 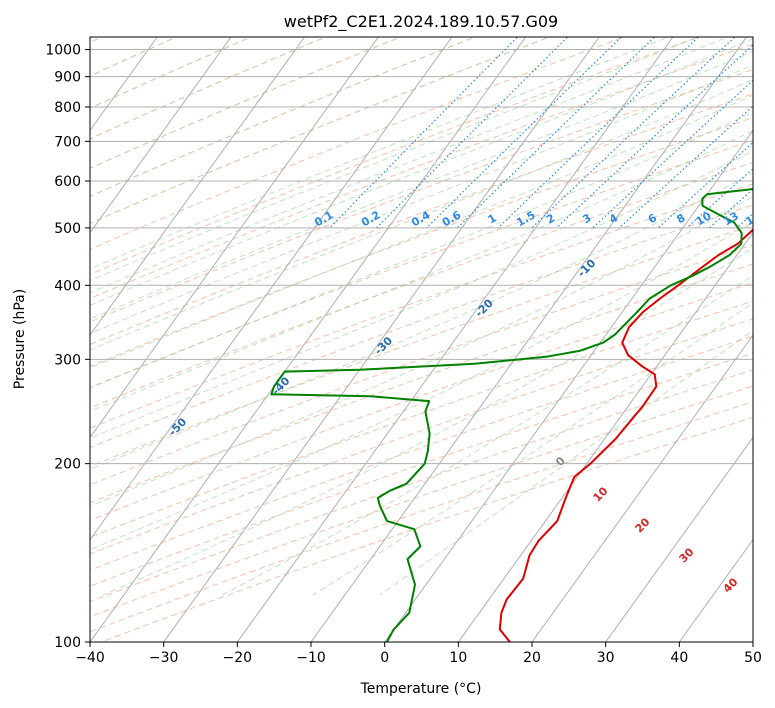 What do you see at coordinates (560, 461) in the screenshot?
I see `moist-adiabat-label: 0` at bounding box center [560, 461].